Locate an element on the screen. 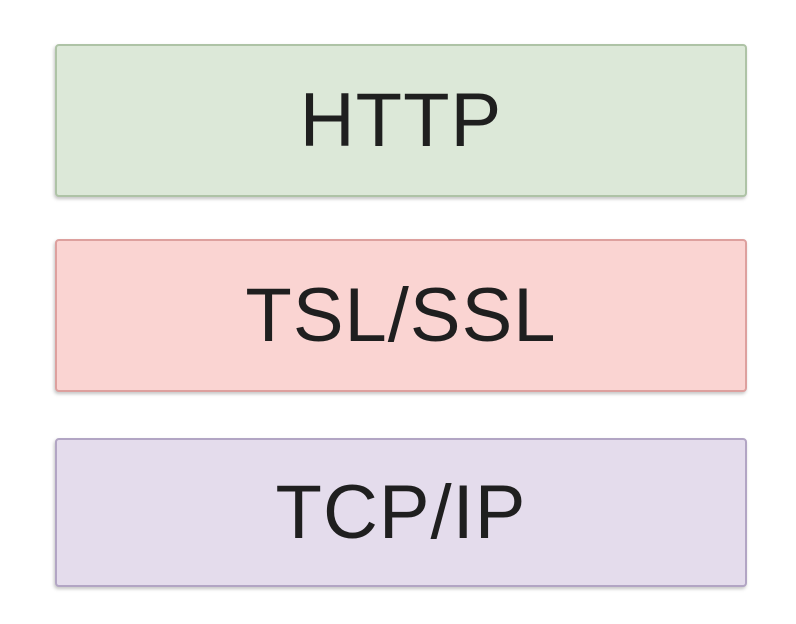 The width and height of the screenshot is (796, 624). layer-label-tcp-ip: TCP/IP is located at coordinates (401, 512).